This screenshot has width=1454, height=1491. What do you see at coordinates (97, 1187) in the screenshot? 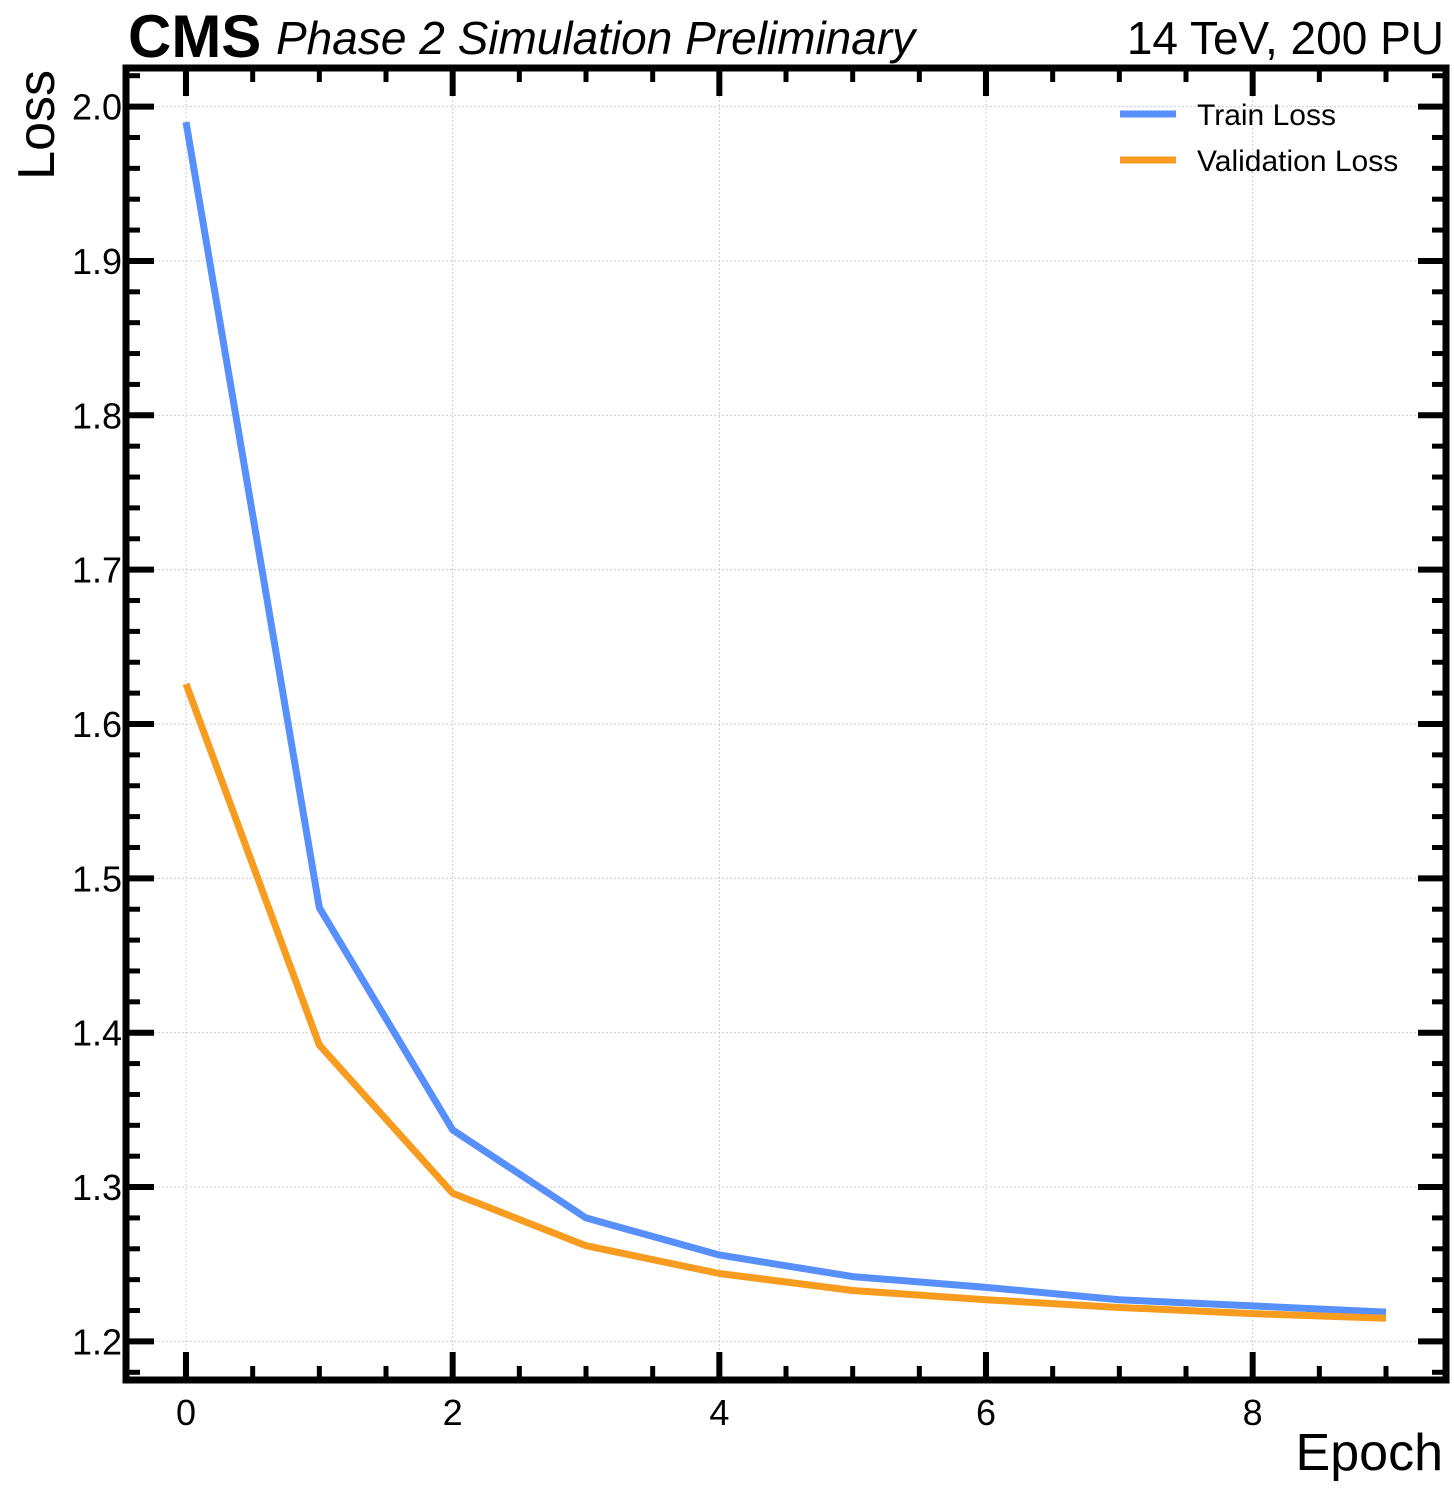
I see `y-tick-label-1: 1.3` at bounding box center [97, 1187].